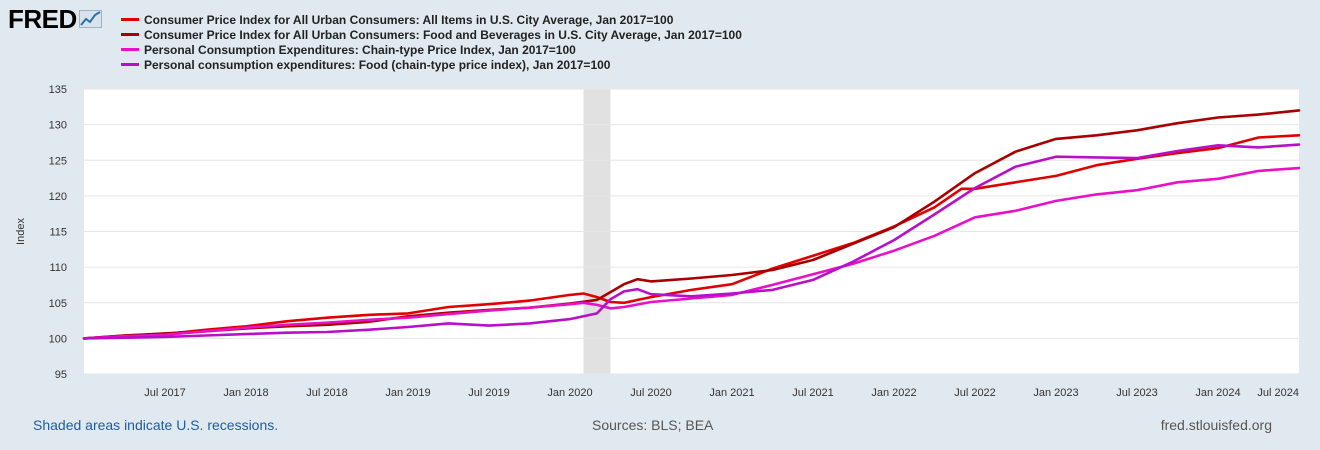  I want to click on x-tick-label: Jan 2021, so click(731, 393).